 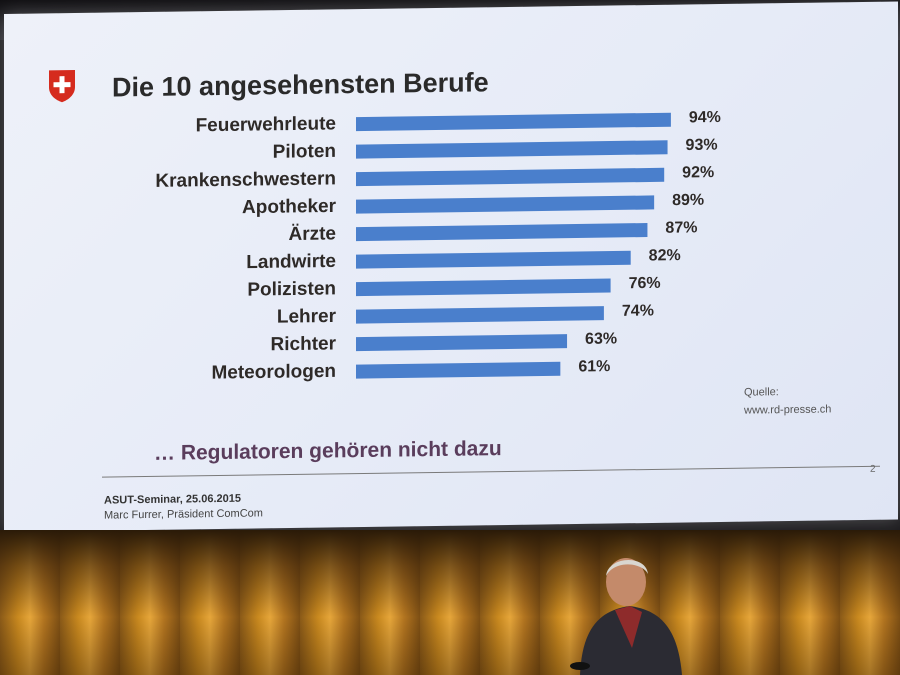 I want to click on category-label: Feuerwehrleute, so click(x=266, y=124).